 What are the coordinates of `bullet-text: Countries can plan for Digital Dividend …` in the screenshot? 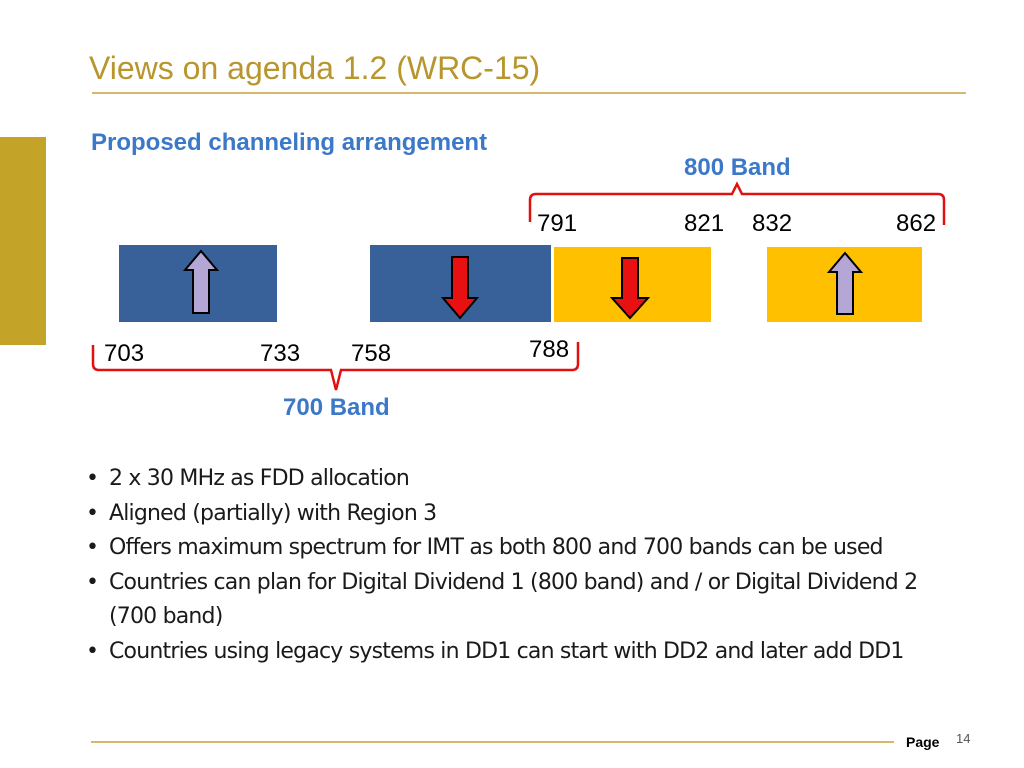 It's located at (513, 599).